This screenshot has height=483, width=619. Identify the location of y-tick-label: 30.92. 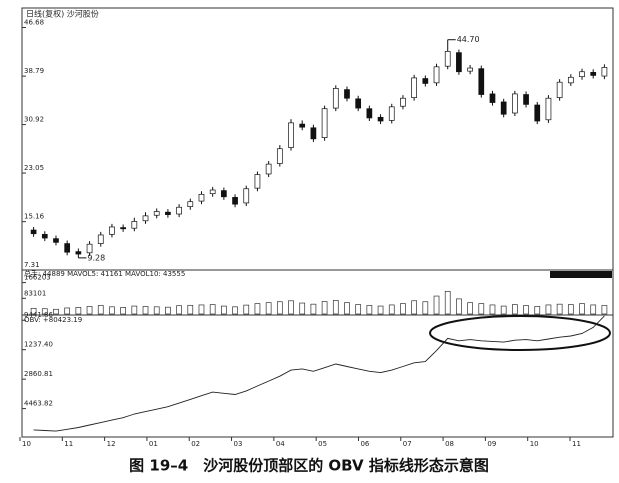
(34, 120).